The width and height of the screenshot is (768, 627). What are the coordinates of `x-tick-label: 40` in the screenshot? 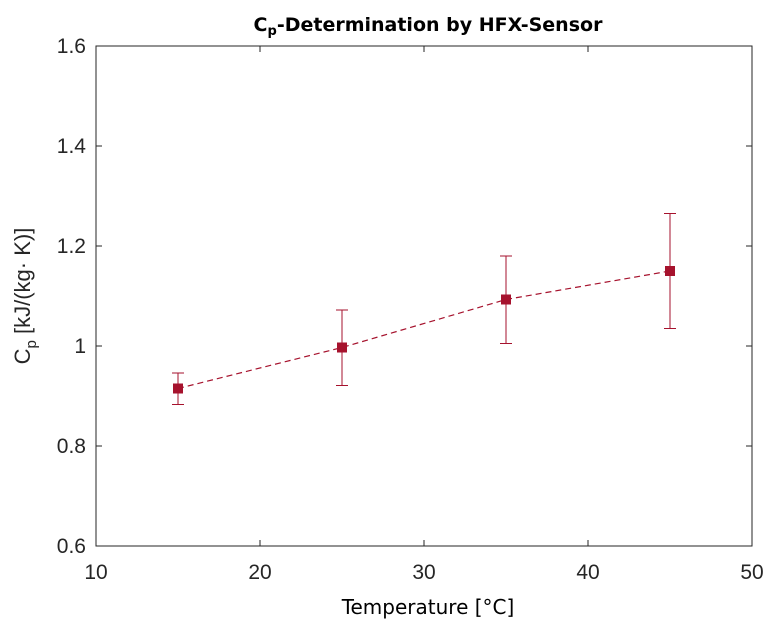 It's located at (587, 572).